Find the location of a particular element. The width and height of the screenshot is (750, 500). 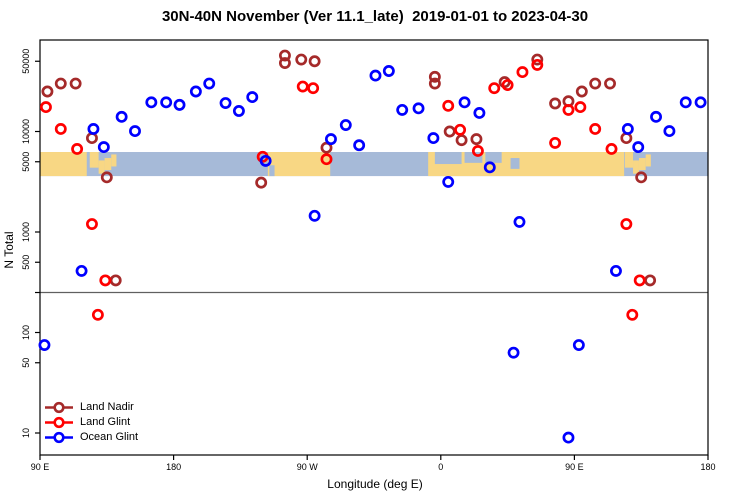

land-nadir-symbol-icon is located at coordinates (59, 407).